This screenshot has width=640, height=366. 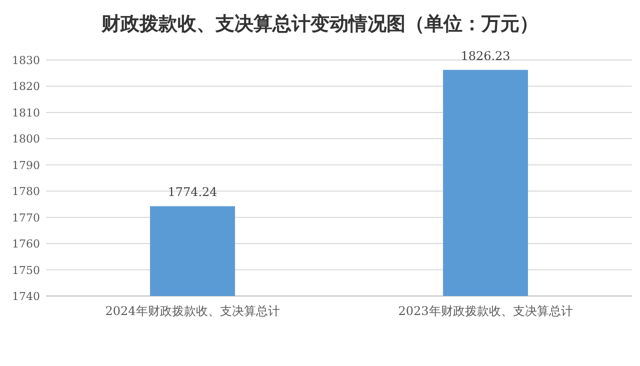 I want to click on y-tick-label: 1790, so click(x=26, y=165).